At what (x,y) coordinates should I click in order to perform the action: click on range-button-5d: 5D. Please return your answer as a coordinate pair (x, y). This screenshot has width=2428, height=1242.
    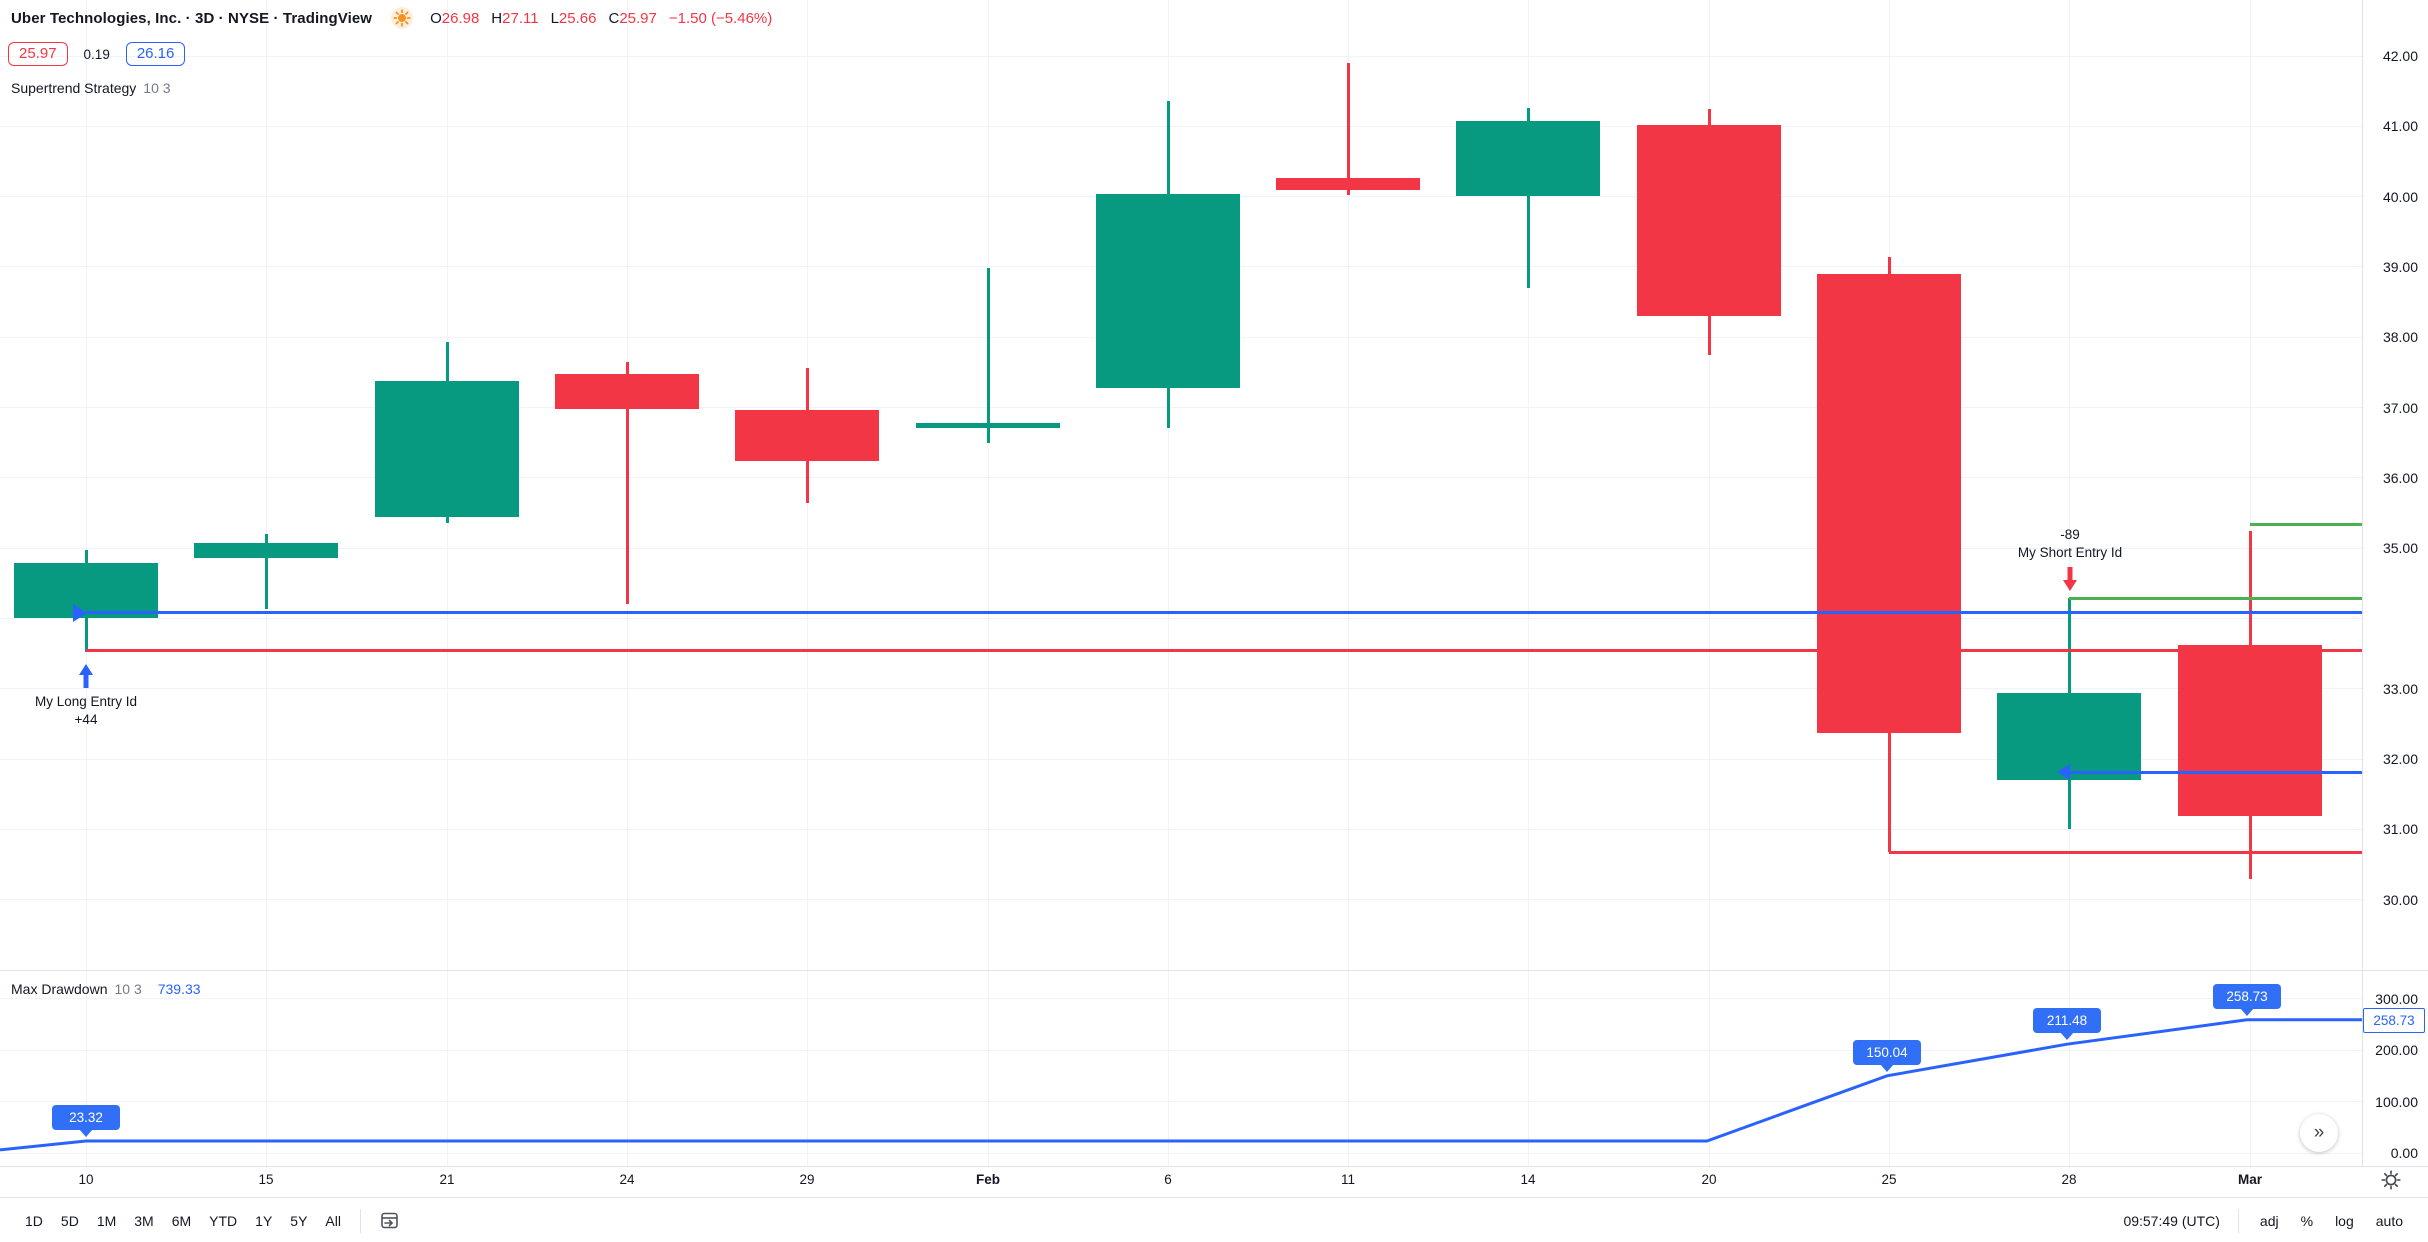
    Looking at the image, I should click on (69, 1220).